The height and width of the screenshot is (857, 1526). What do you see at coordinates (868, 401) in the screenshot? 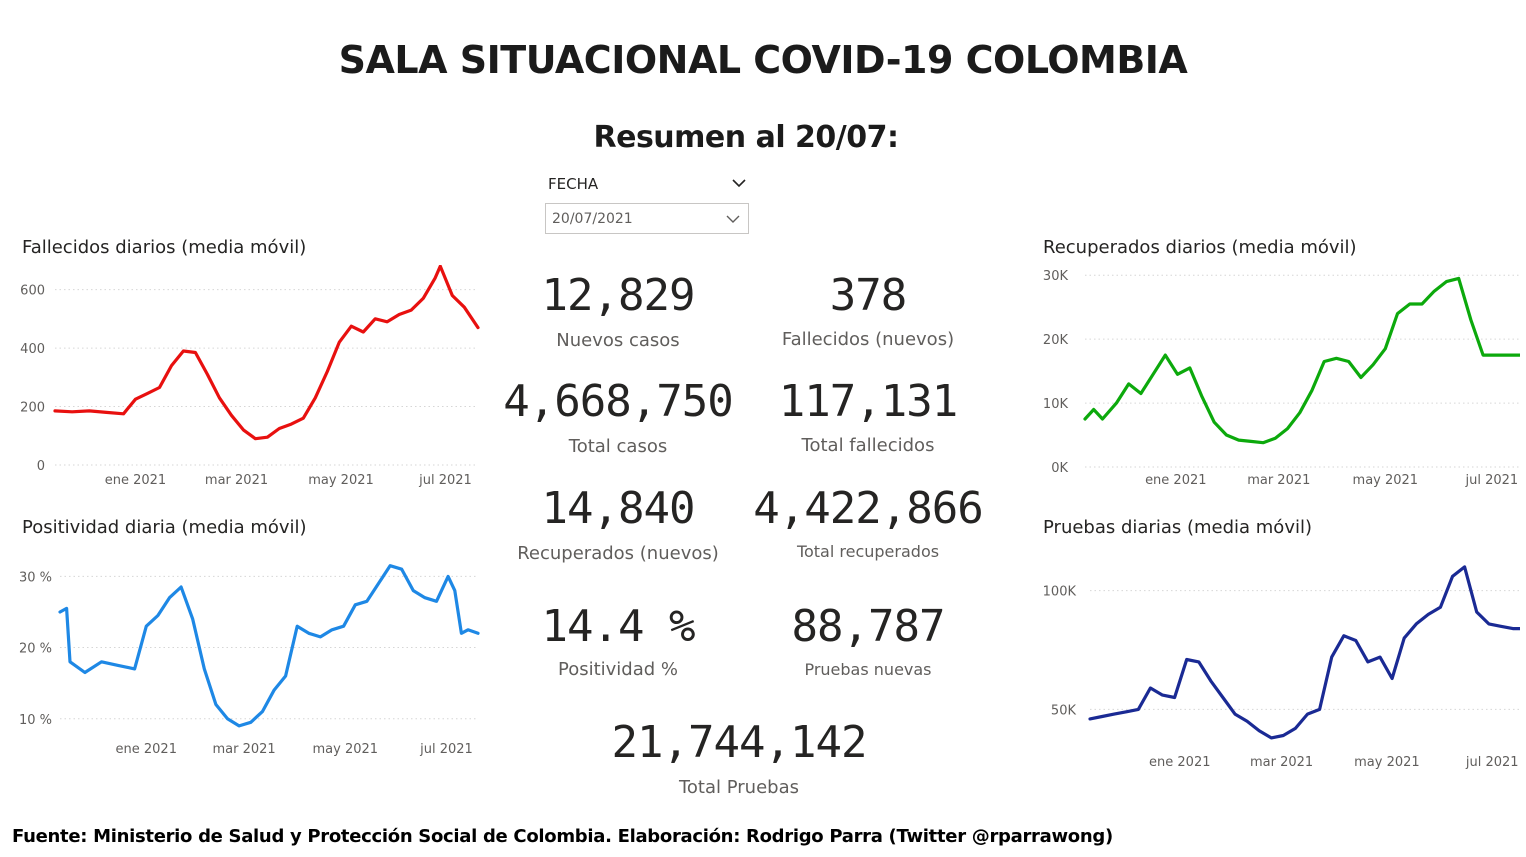
I see `kpi-total-fallecidos-value: 117,131` at bounding box center [868, 401].